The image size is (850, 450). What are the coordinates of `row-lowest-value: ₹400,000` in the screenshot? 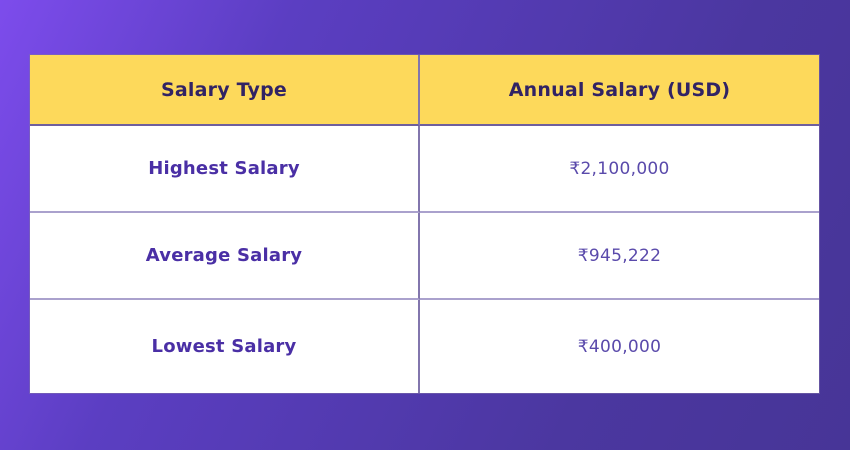 It's located at (619, 346).